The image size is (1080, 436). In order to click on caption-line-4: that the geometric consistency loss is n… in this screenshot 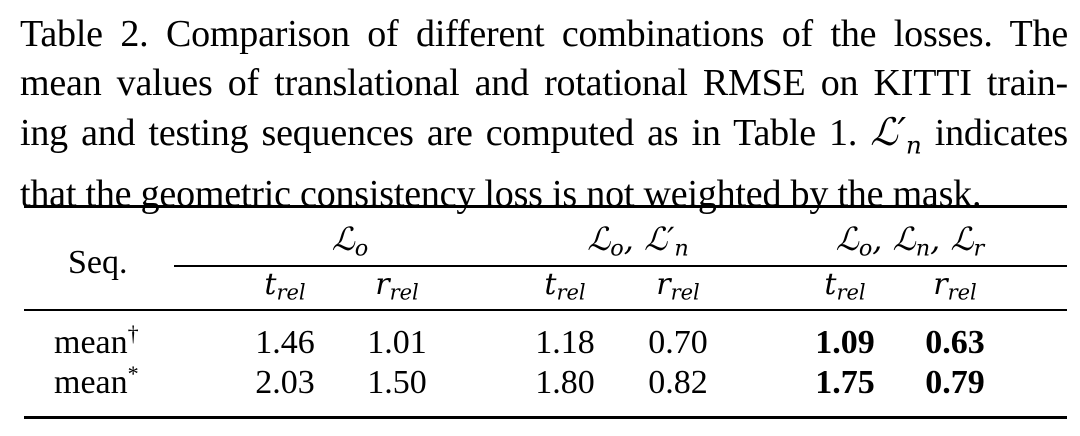, I will do `click(501, 193)`.